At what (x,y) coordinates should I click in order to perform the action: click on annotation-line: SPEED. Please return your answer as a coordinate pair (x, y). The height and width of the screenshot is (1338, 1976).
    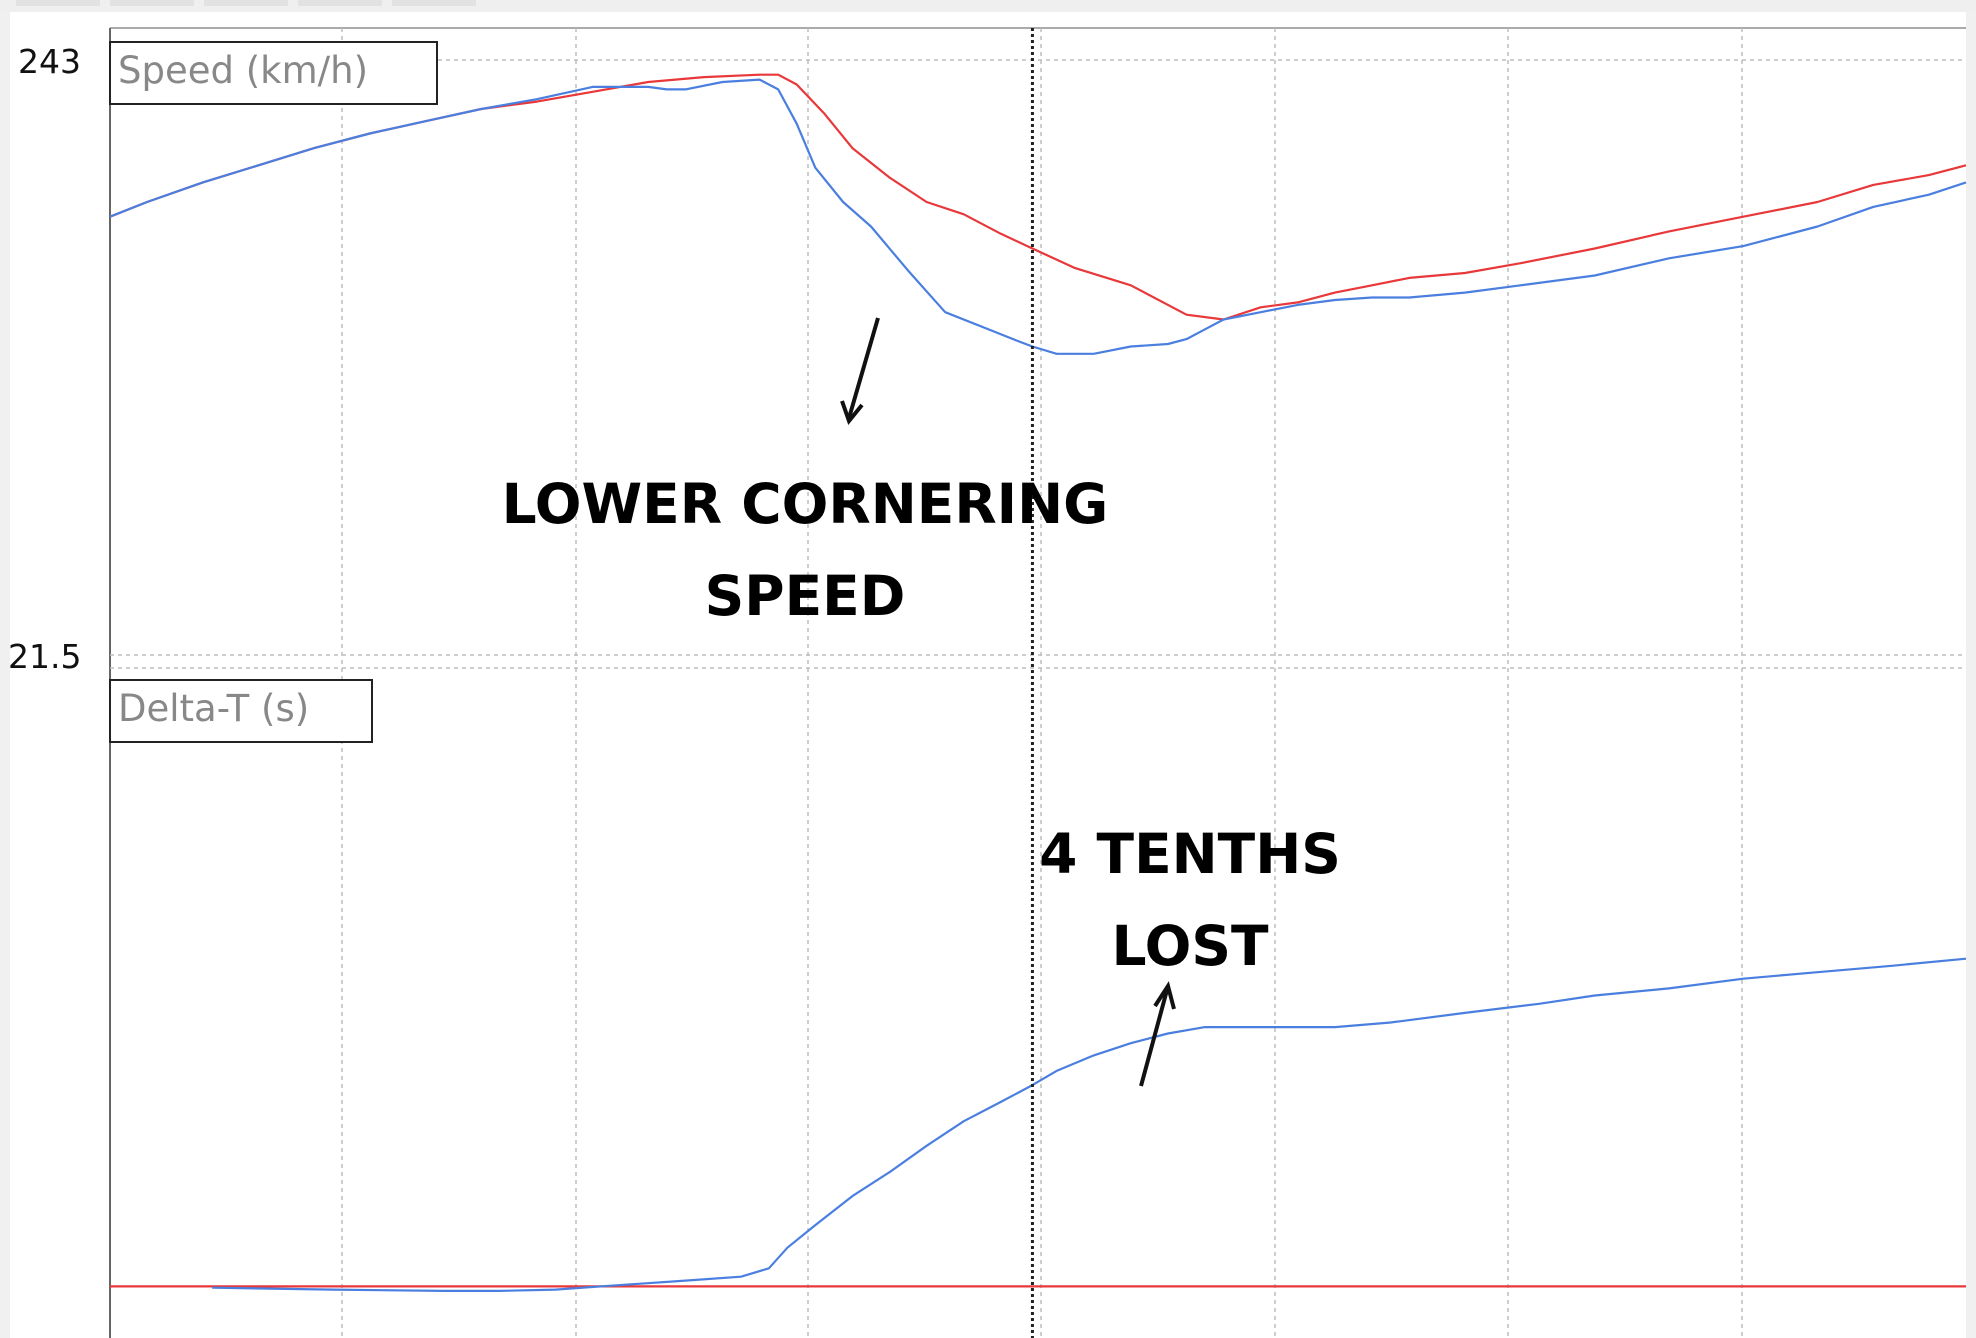
    Looking at the image, I should click on (805, 596).